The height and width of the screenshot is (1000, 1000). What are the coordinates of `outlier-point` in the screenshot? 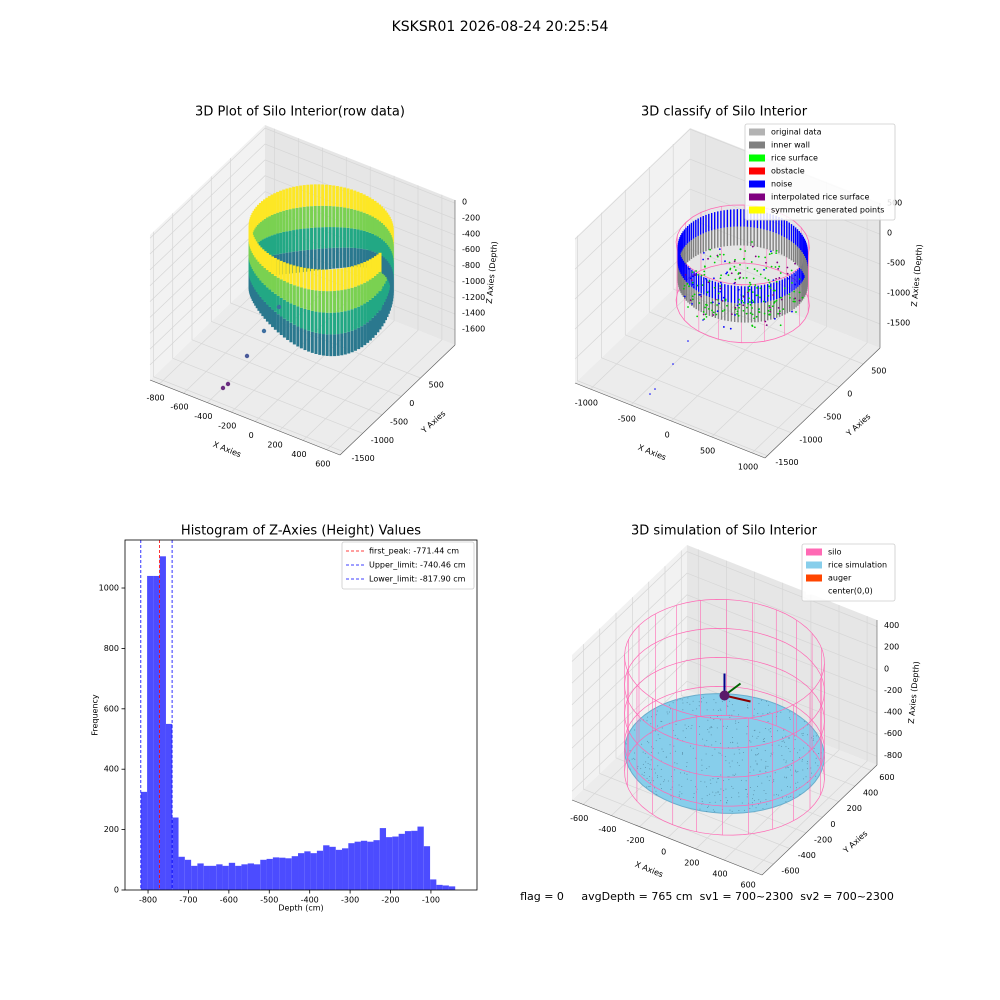 It's located at (228, 384).